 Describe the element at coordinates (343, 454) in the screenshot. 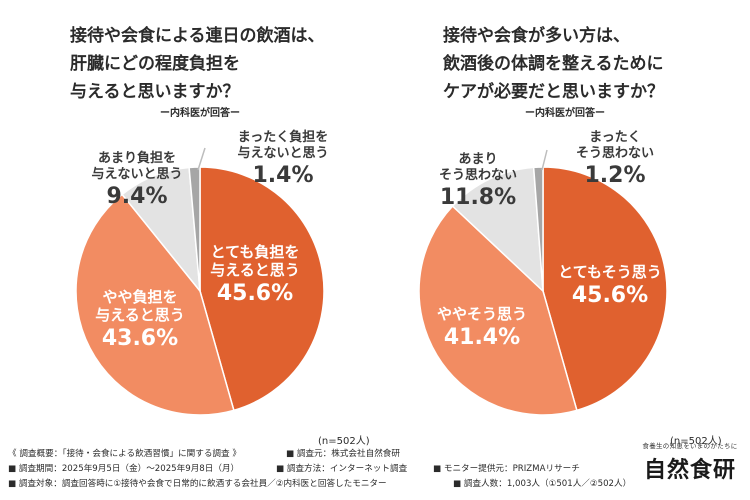

I see `survey-org: ■ 調査元：株式会社自然食研` at that location.